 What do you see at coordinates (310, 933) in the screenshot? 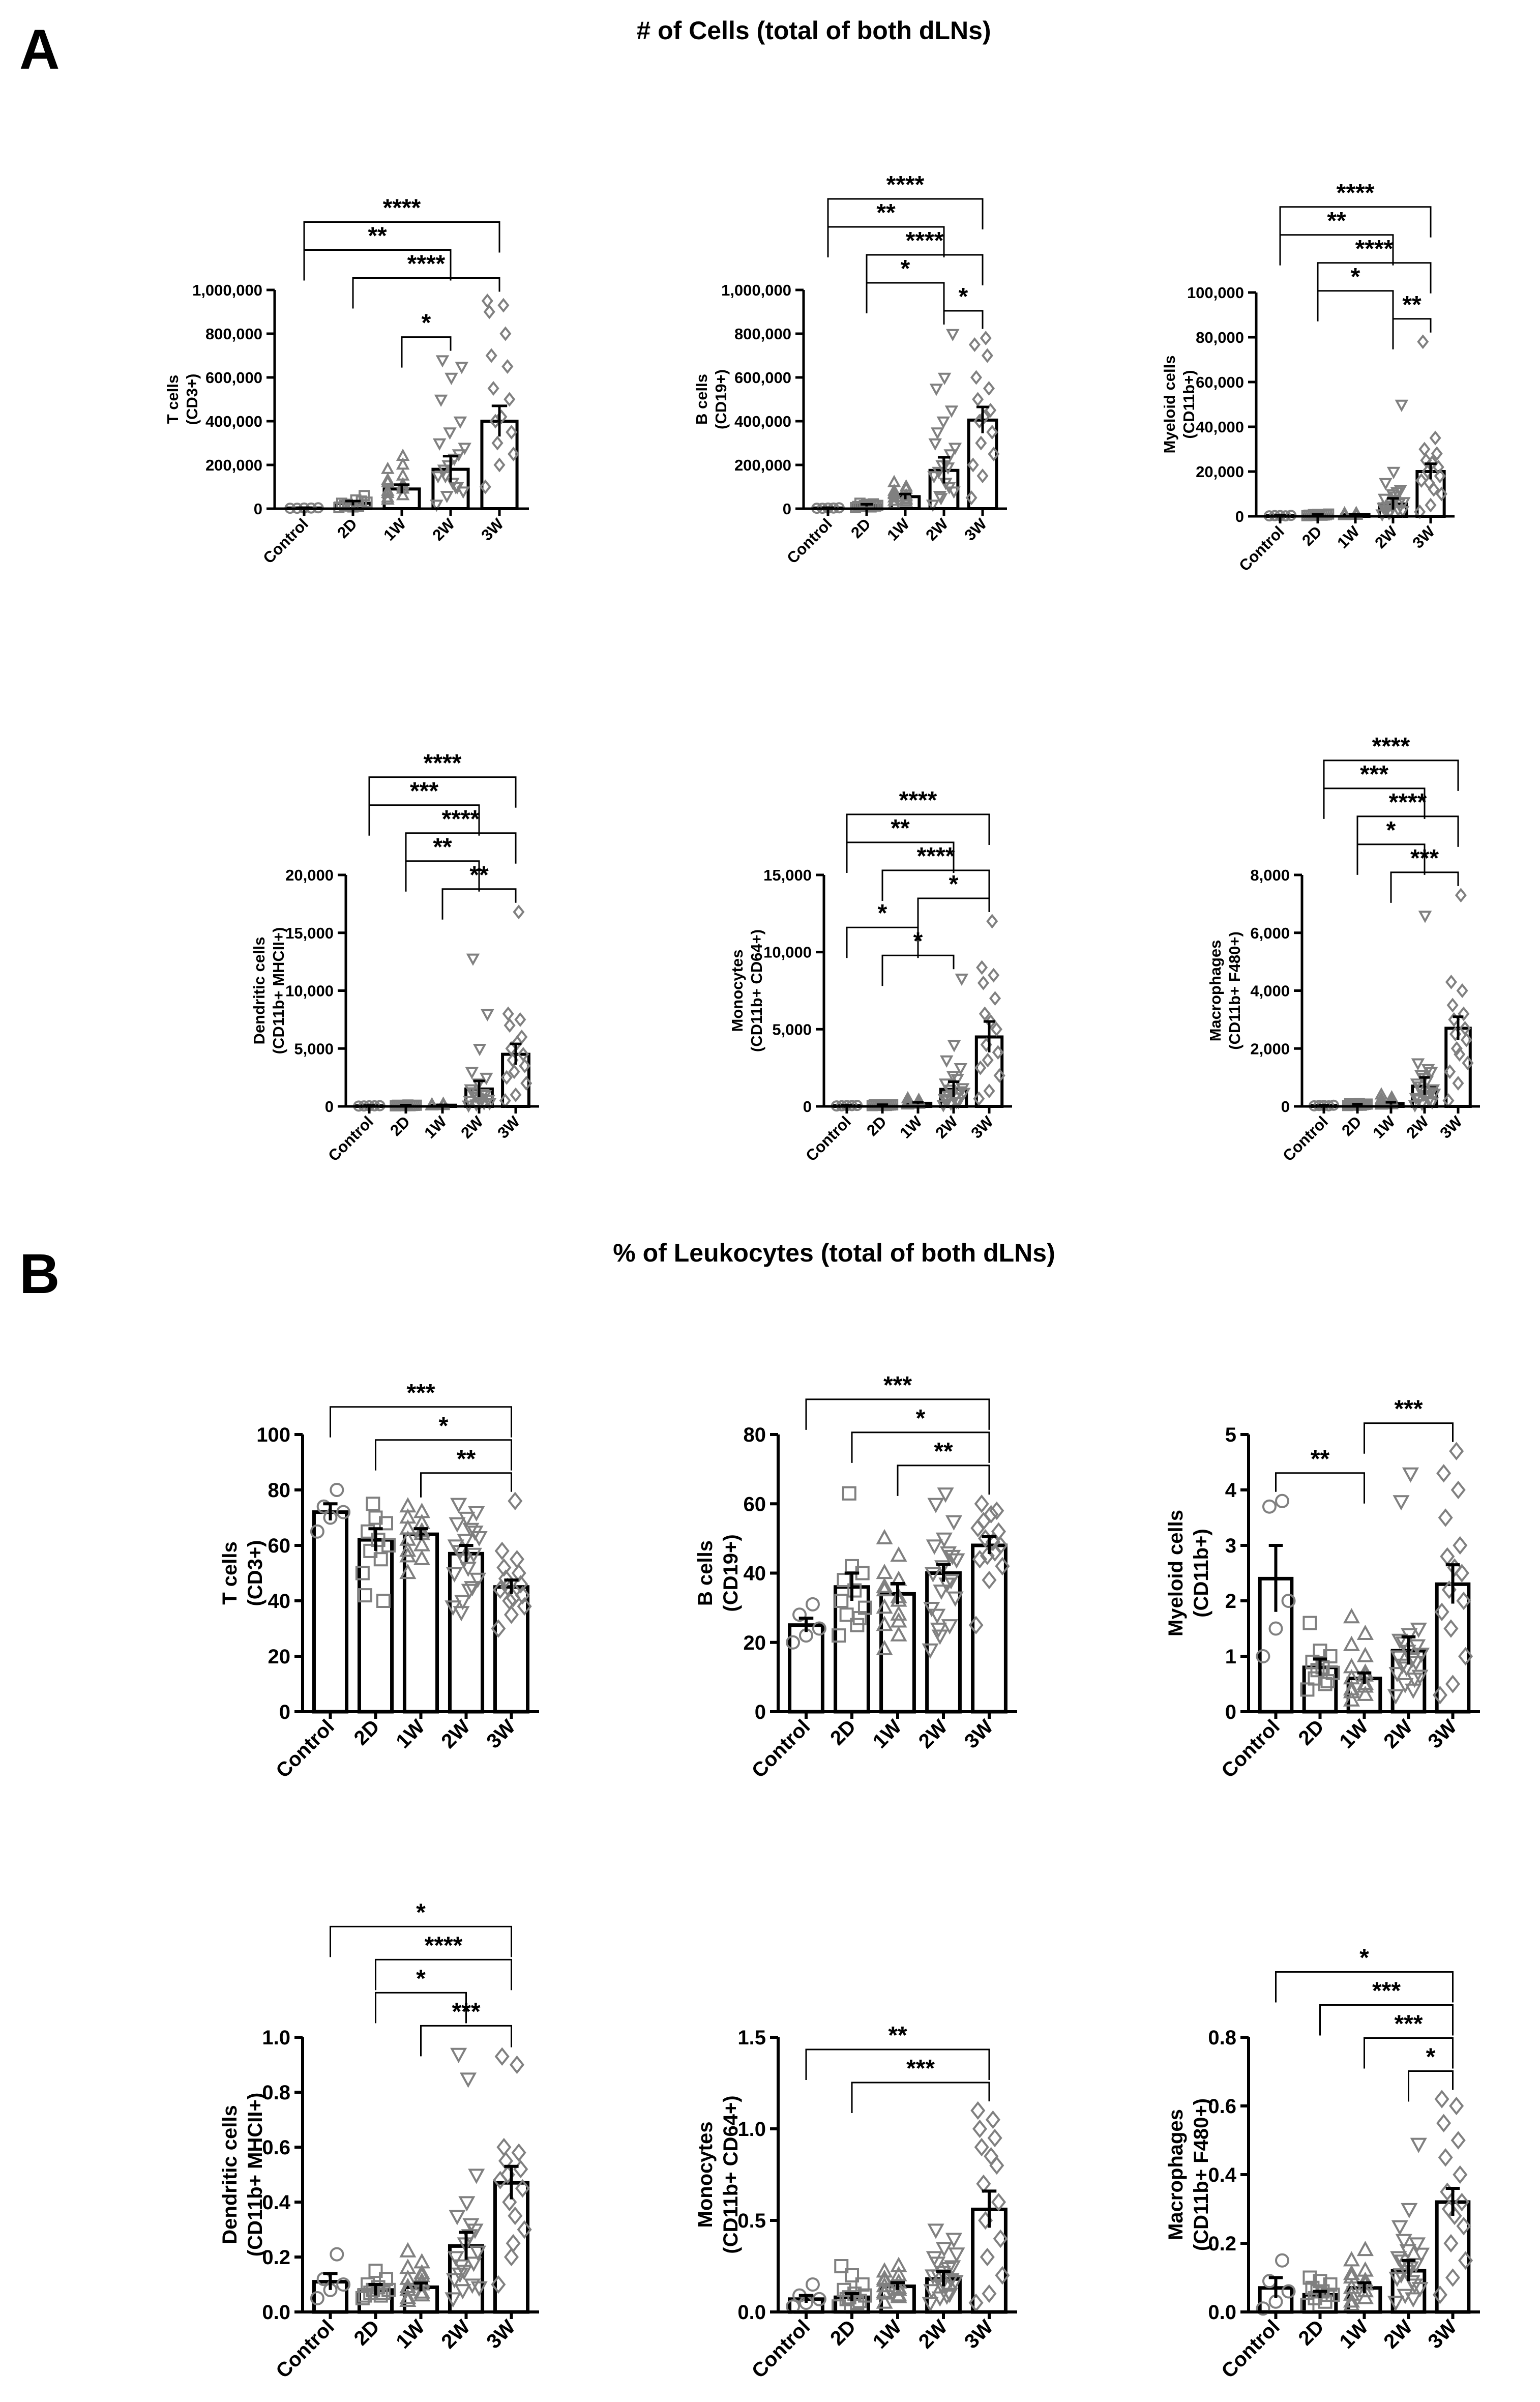
I see `y-tick-label: 15,000` at bounding box center [310, 933].